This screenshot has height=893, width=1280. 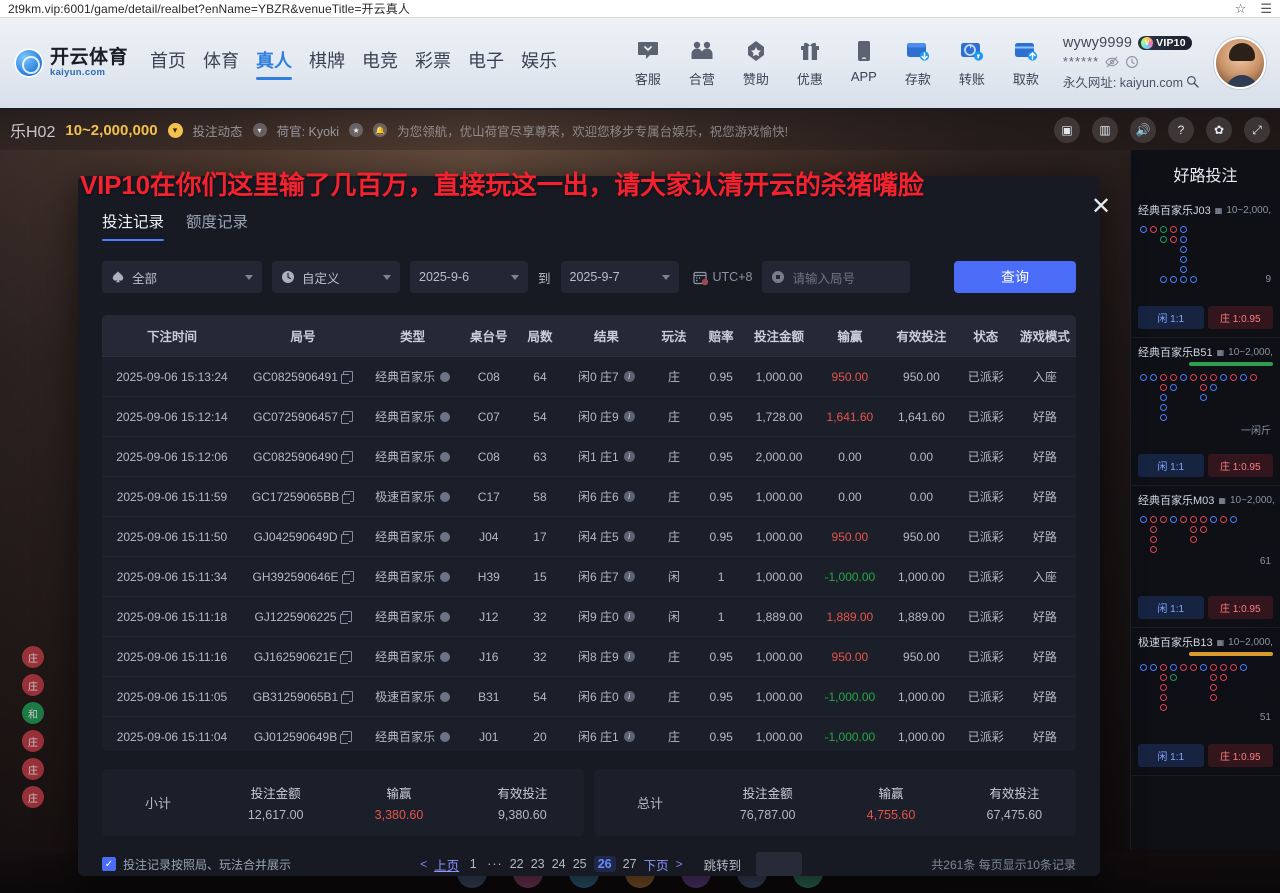 I want to click on header-service-app: APP, so click(x=864, y=61).